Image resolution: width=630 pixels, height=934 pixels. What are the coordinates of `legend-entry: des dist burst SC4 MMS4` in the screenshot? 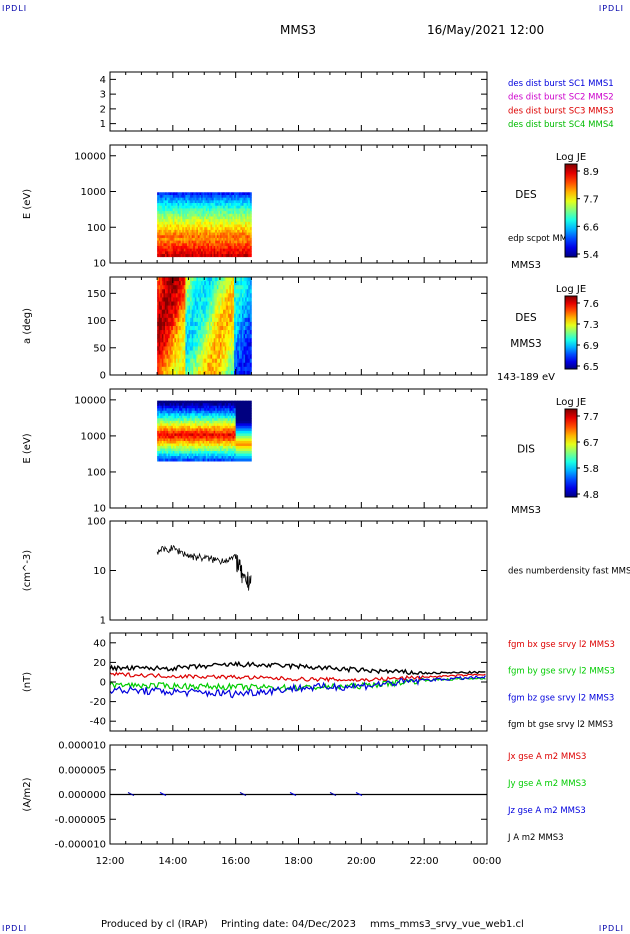 It's located at (561, 125).